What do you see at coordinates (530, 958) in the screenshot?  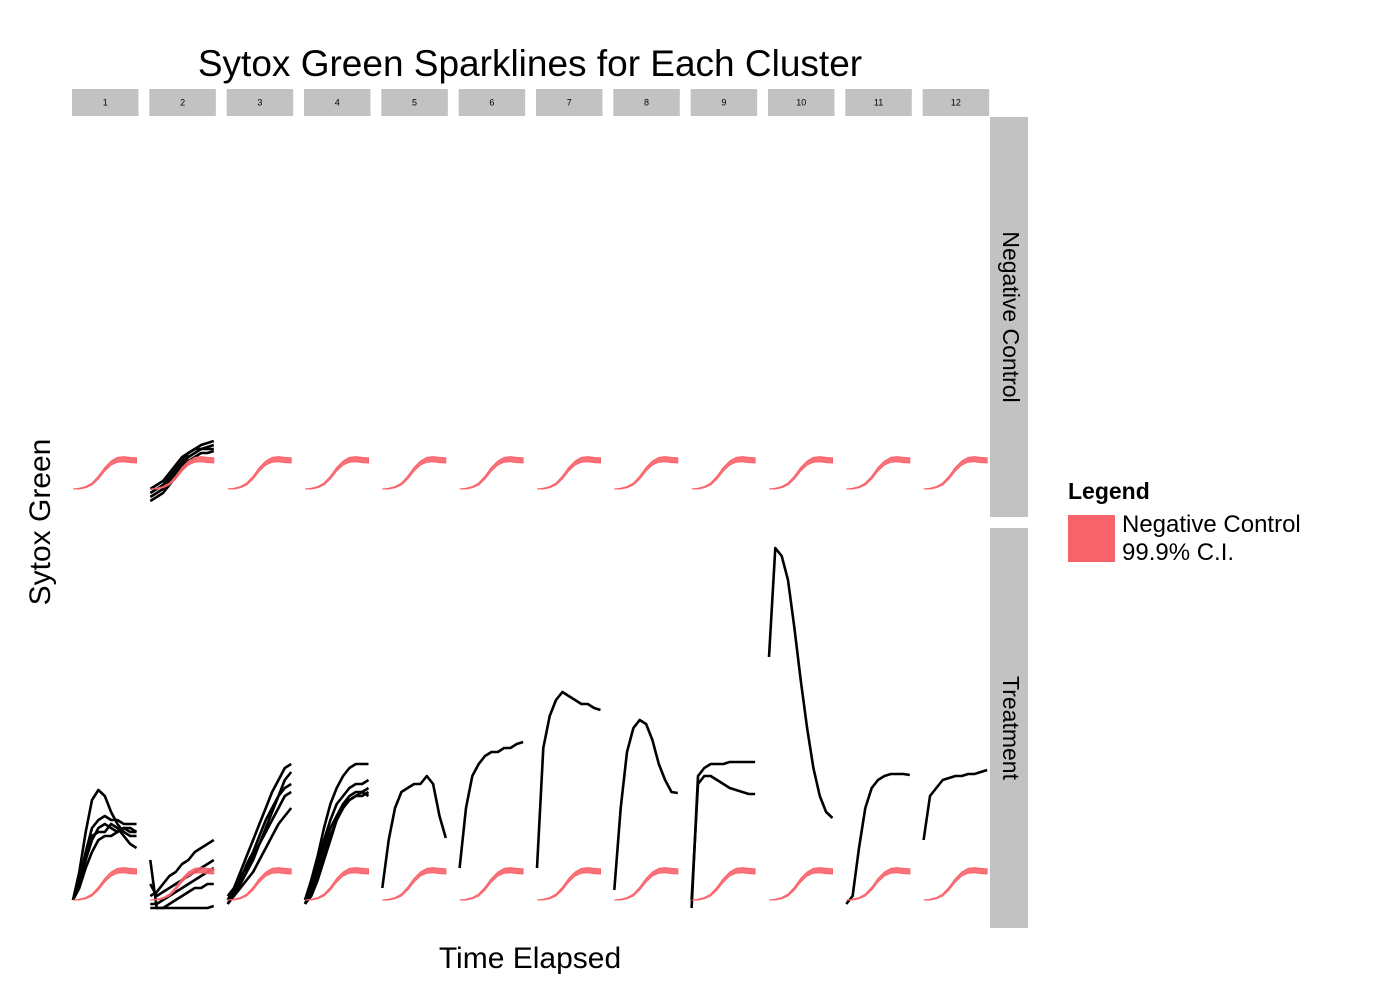 I see `x-axis-label: Time Elapsed` at bounding box center [530, 958].